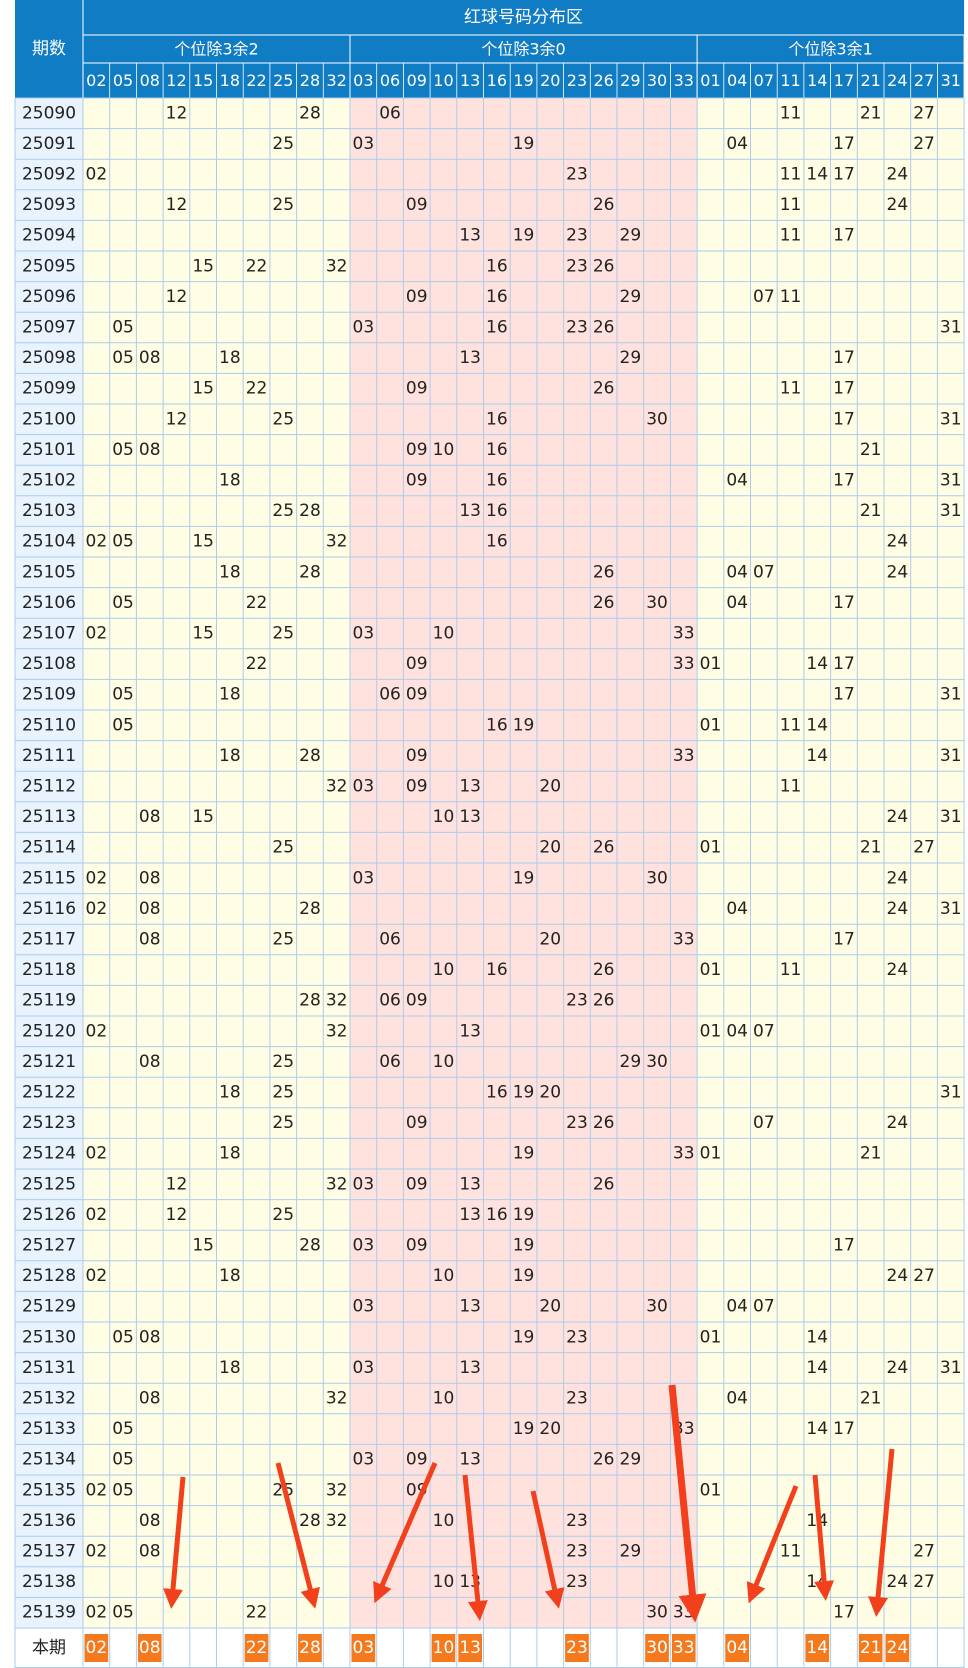  Describe the element at coordinates (871, 511) in the screenshot. I see `drawn-number: 21` at that location.